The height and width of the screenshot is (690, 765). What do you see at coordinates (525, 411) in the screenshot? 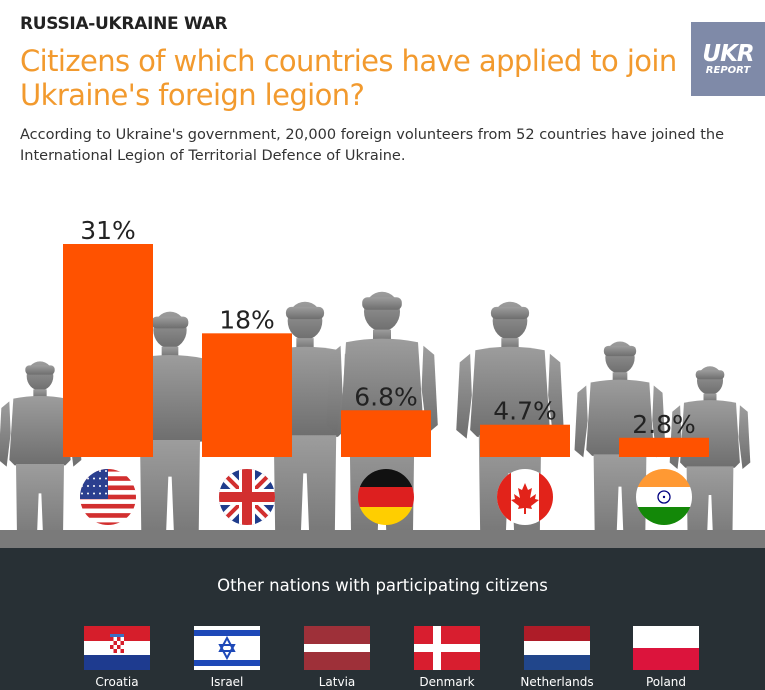
I see `bar-label-3: 4.7%` at bounding box center [525, 411].